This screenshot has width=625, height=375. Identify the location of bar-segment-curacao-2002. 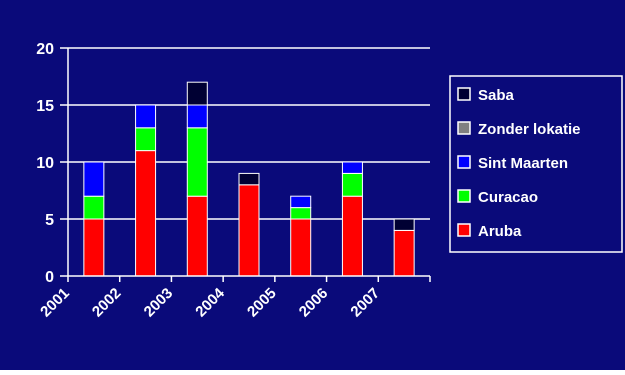
(146, 139).